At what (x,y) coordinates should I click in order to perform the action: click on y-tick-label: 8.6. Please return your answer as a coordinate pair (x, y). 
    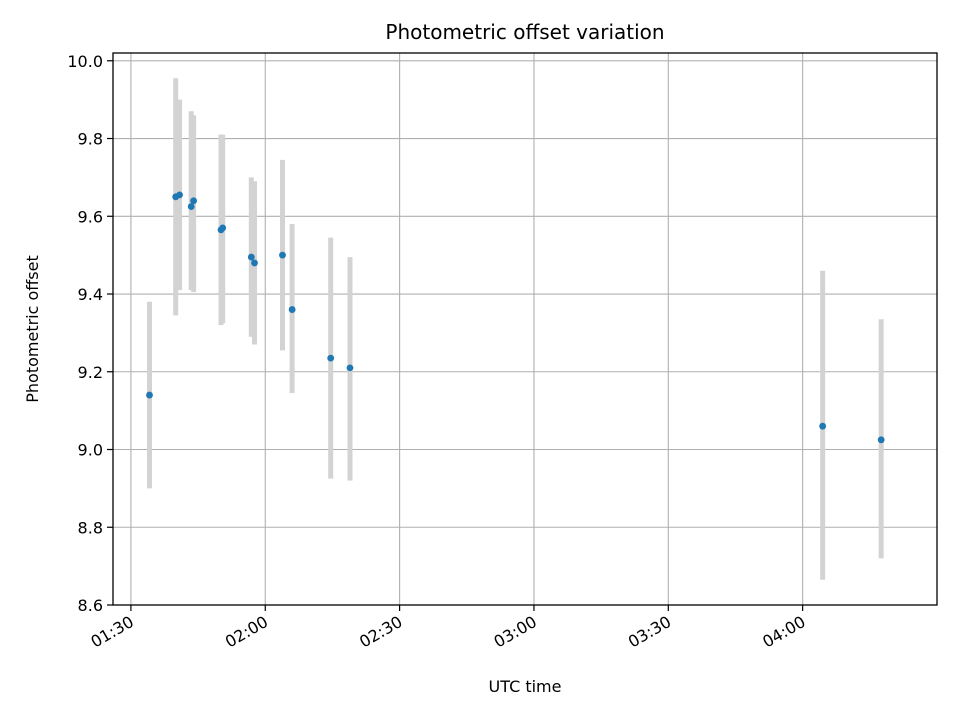
    Looking at the image, I should click on (90, 605).